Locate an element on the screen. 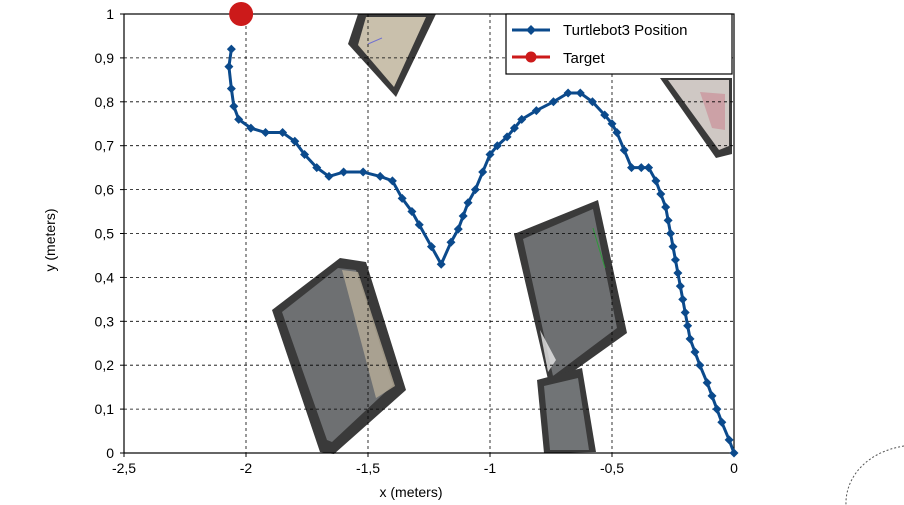  y-tick-label: 0,9 is located at coordinates (105, 58).